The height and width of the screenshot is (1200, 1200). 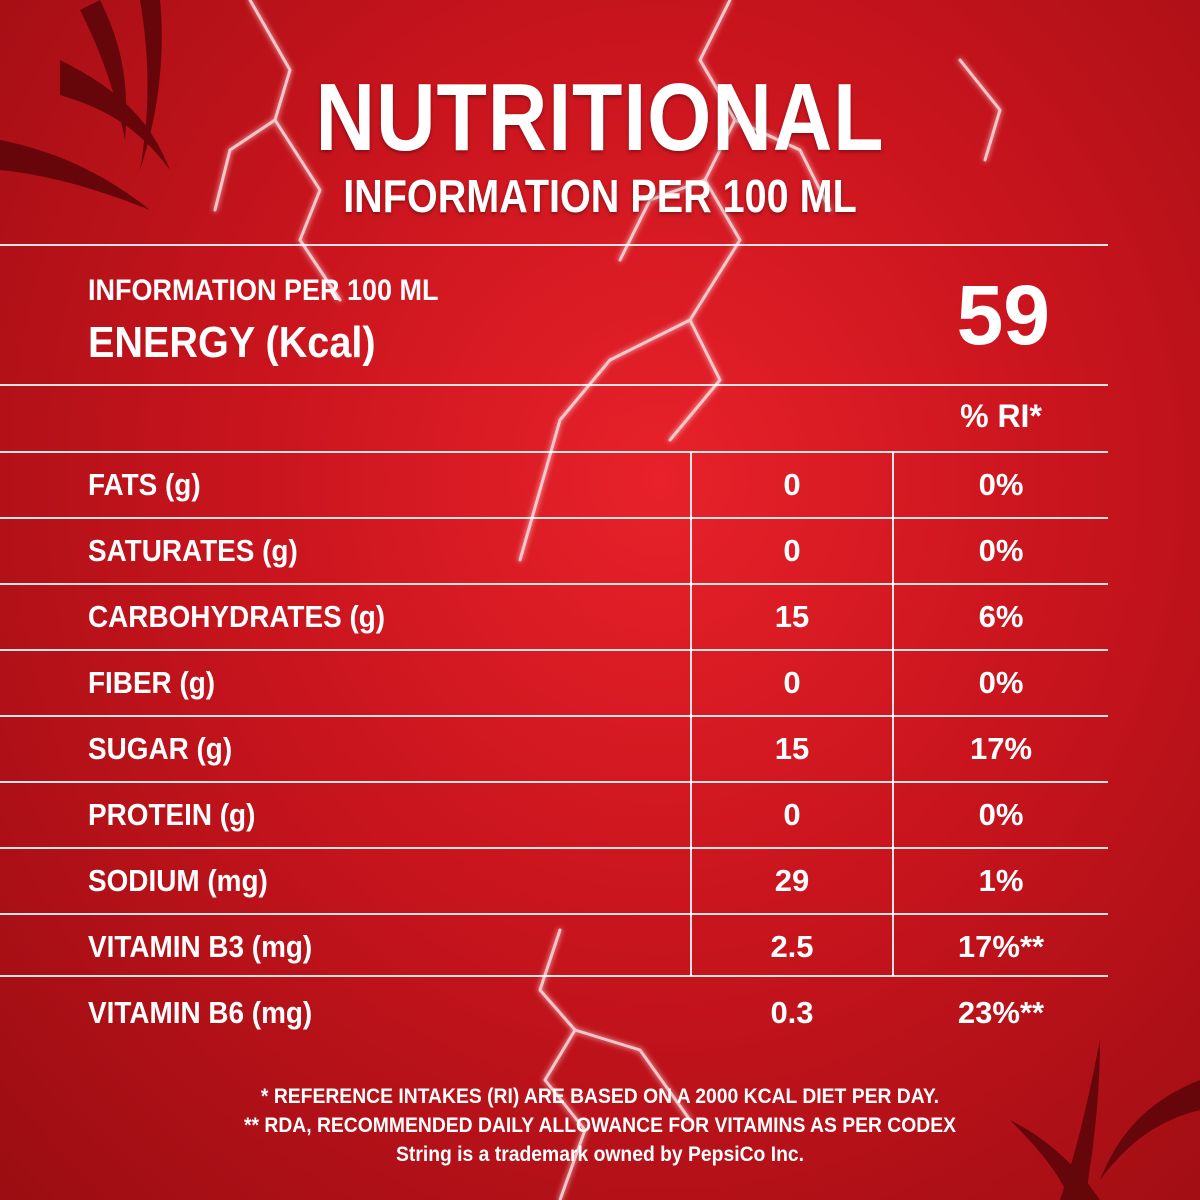 What do you see at coordinates (554, 485) in the screenshot?
I see `table-row: FATS (g) 0 0%` at bounding box center [554, 485].